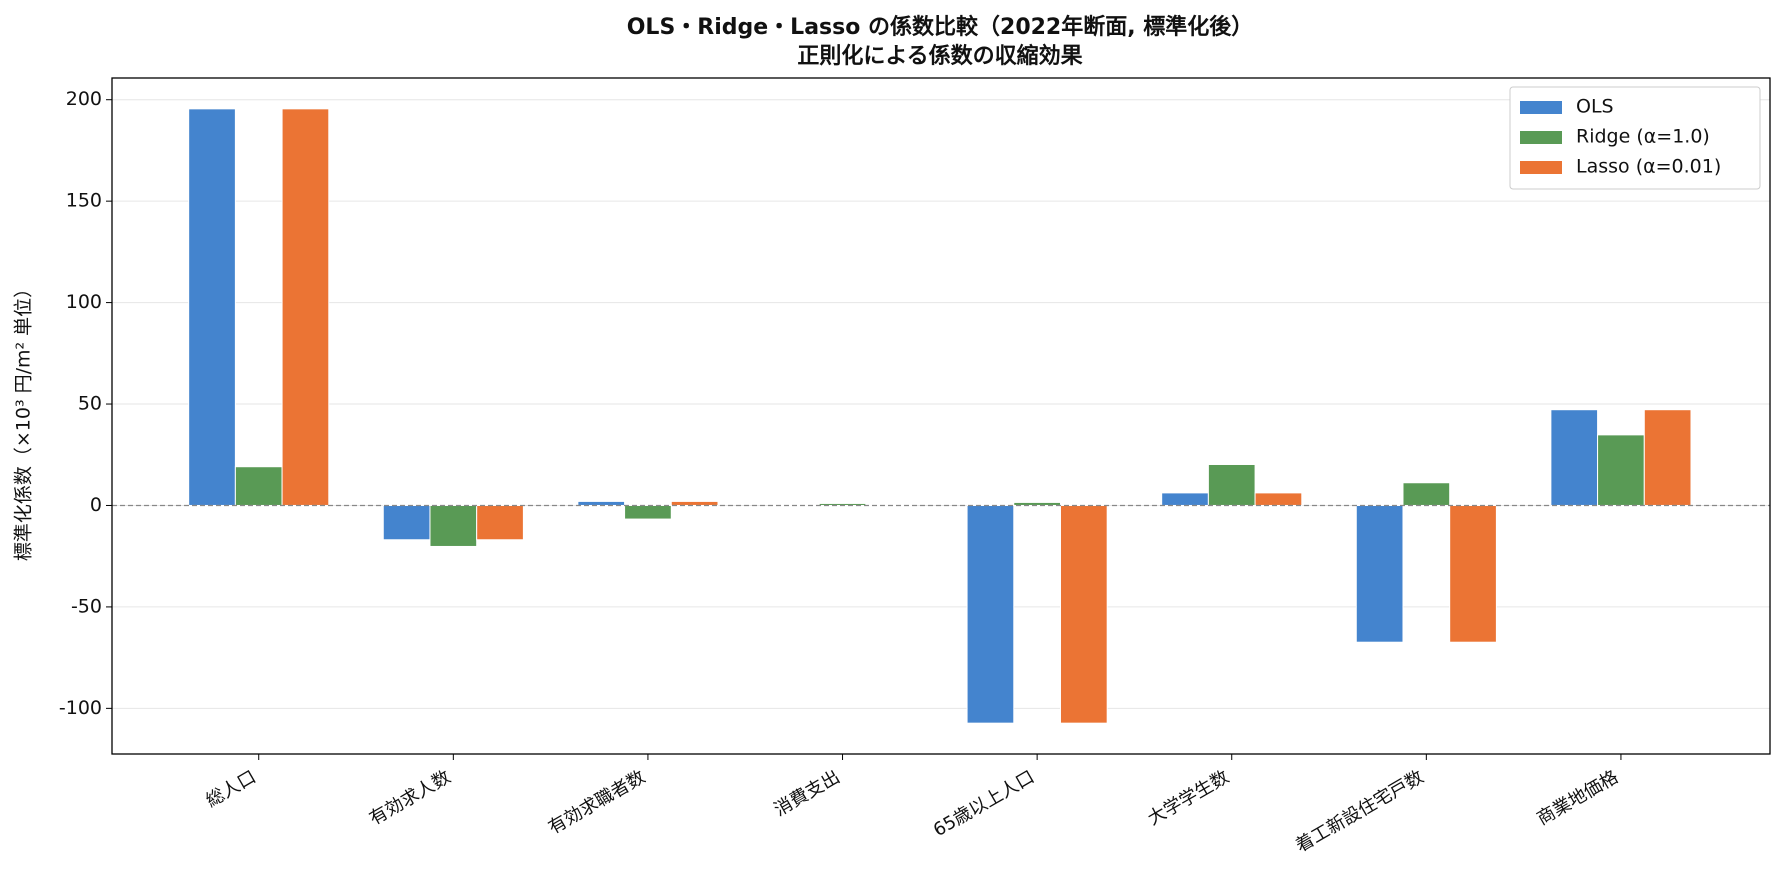  Describe the element at coordinates (807, 793) in the screenshot. I see `x-tick-label: 消費支出` at that location.